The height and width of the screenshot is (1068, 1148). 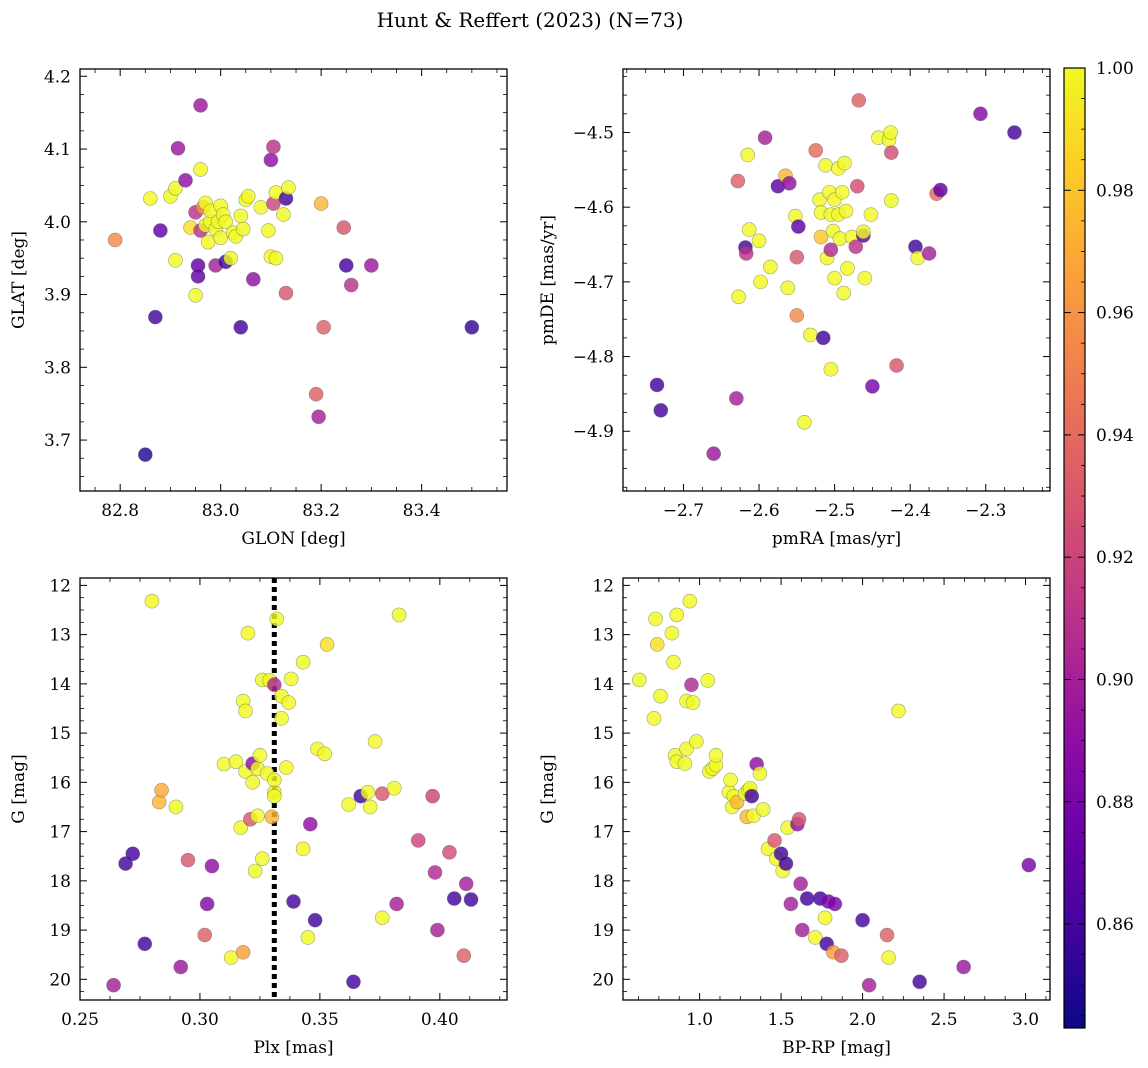 What do you see at coordinates (60, 931) in the screenshot?
I see `y-tick-label: 19` at bounding box center [60, 931].